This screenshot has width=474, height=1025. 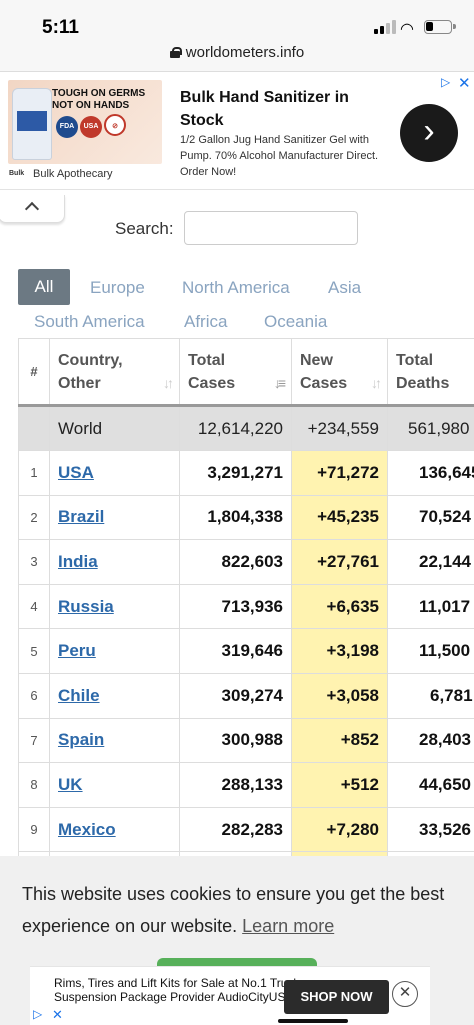 I want to click on chevron-right-icon: ›, so click(x=429, y=131).